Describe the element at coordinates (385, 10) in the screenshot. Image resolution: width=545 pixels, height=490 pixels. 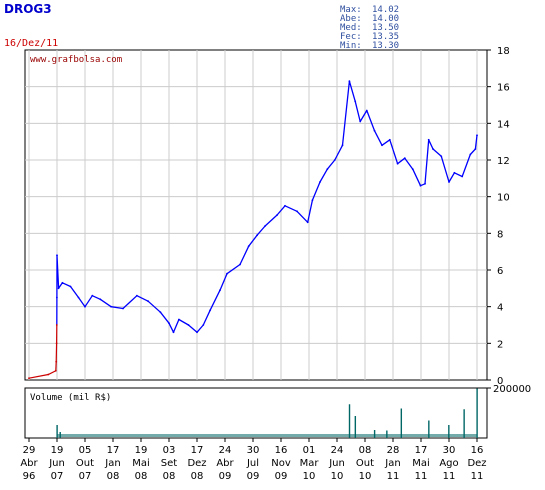
I see `stat-value: 14.02` at that location.